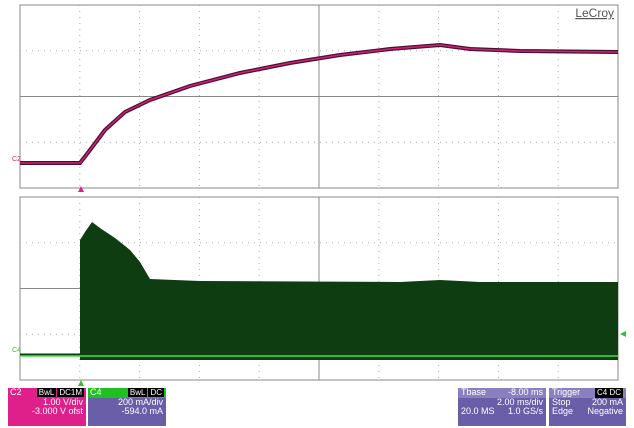 Image resolution: width=634 pixels, height=428 pixels. What do you see at coordinates (57, 411) in the screenshot?
I see `c2-offset: -3.000 V ofst` at bounding box center [57, 411].